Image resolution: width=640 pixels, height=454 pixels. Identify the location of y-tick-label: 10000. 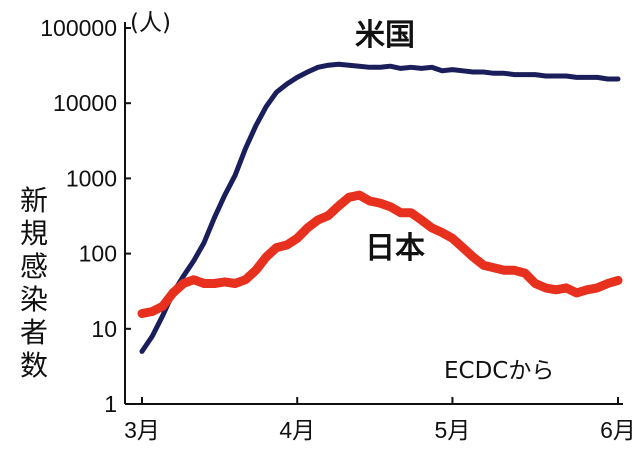
(85, 103).